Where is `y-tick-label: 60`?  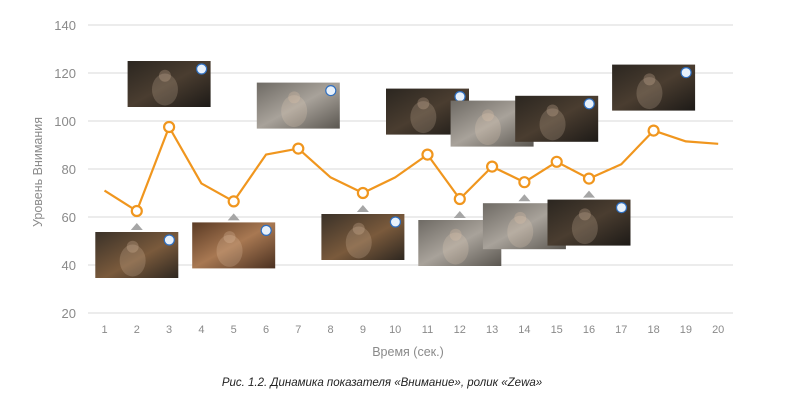 y-tick-label: 60 is located at coordinates (69, 217).